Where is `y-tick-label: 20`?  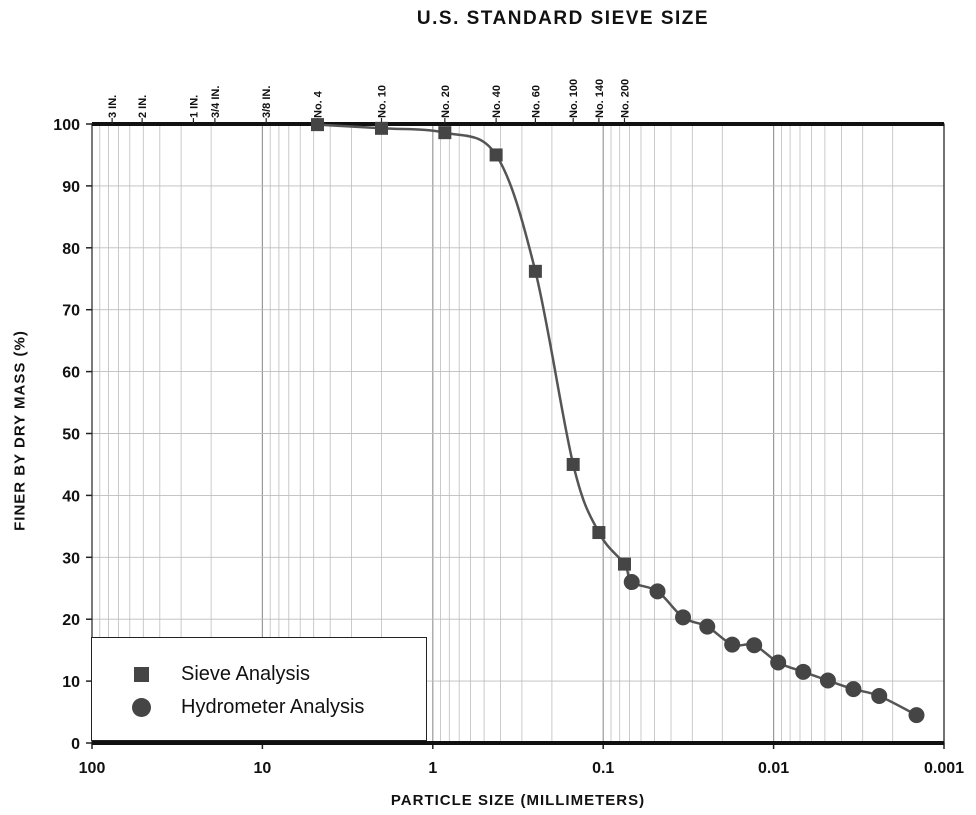
y-tick-label: 20 is located at coordinates (71, 620).